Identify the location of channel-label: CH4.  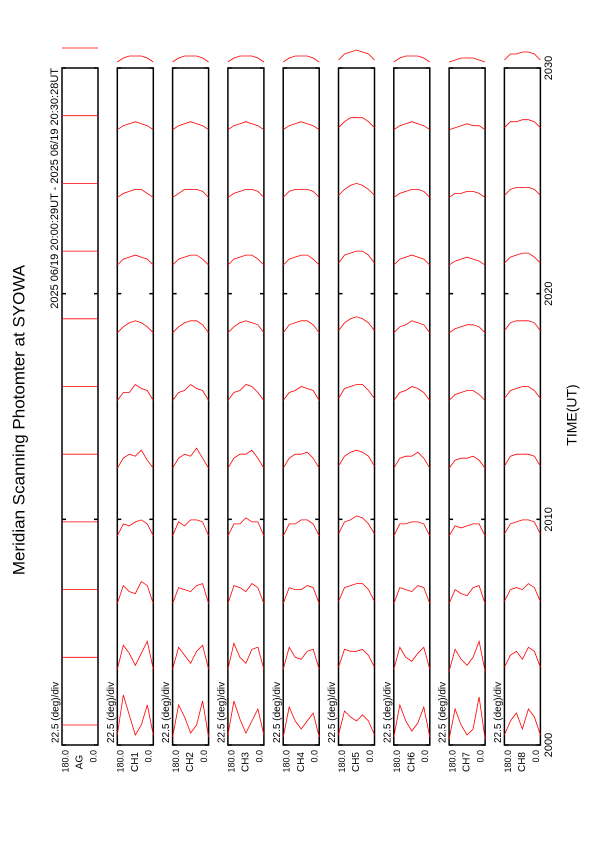
(301, 762).